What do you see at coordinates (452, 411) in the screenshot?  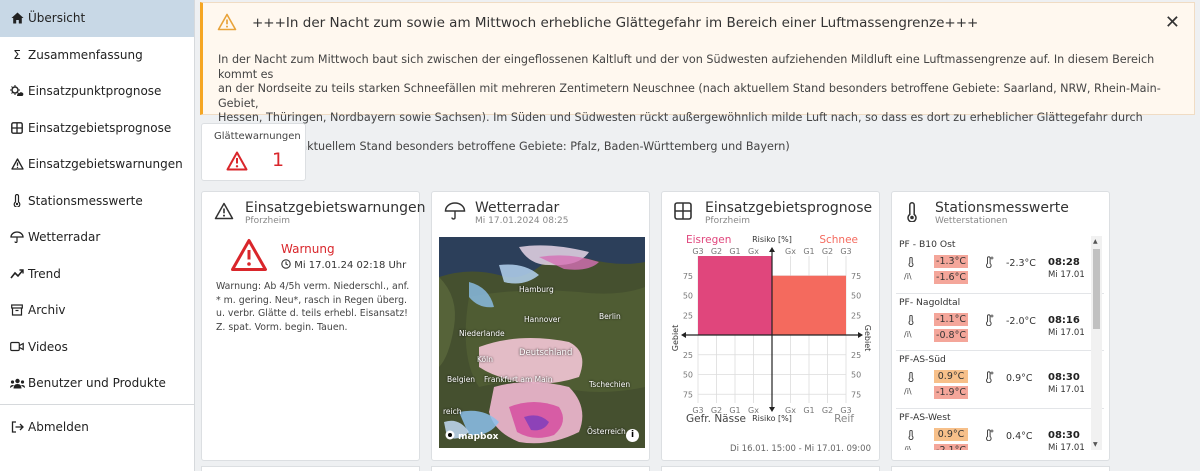 I see `city-label: reich` at bounding box center [452, 411].